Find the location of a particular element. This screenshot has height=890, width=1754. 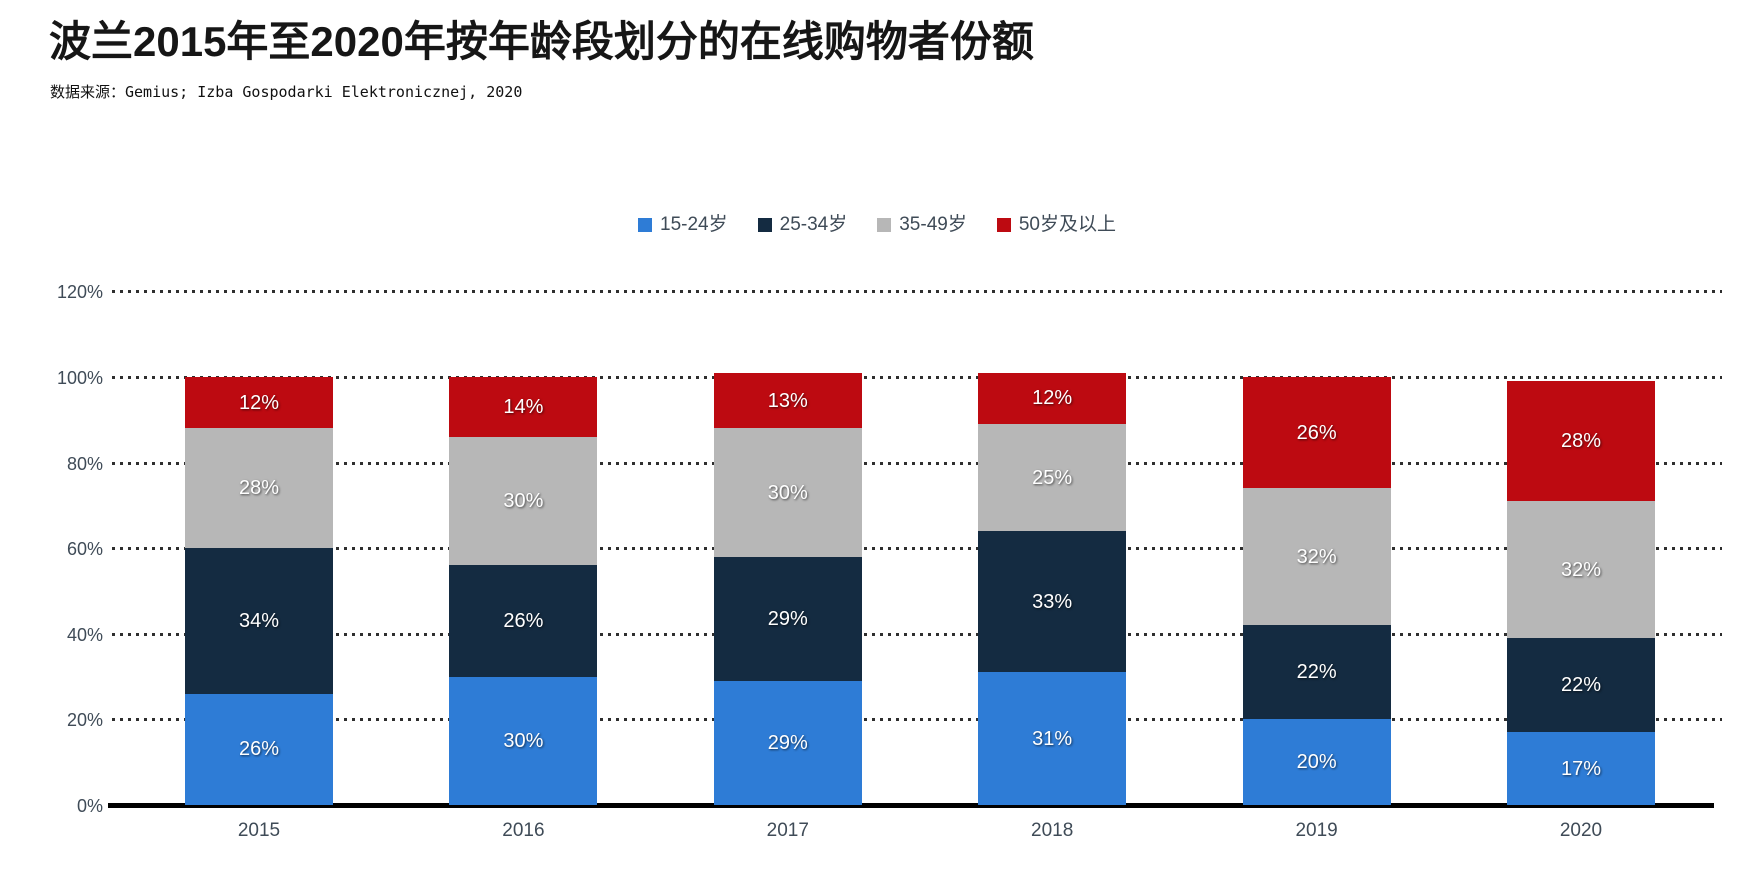

bar-segment-50岁及以上: 26% is located at coordinates (1316, 433).